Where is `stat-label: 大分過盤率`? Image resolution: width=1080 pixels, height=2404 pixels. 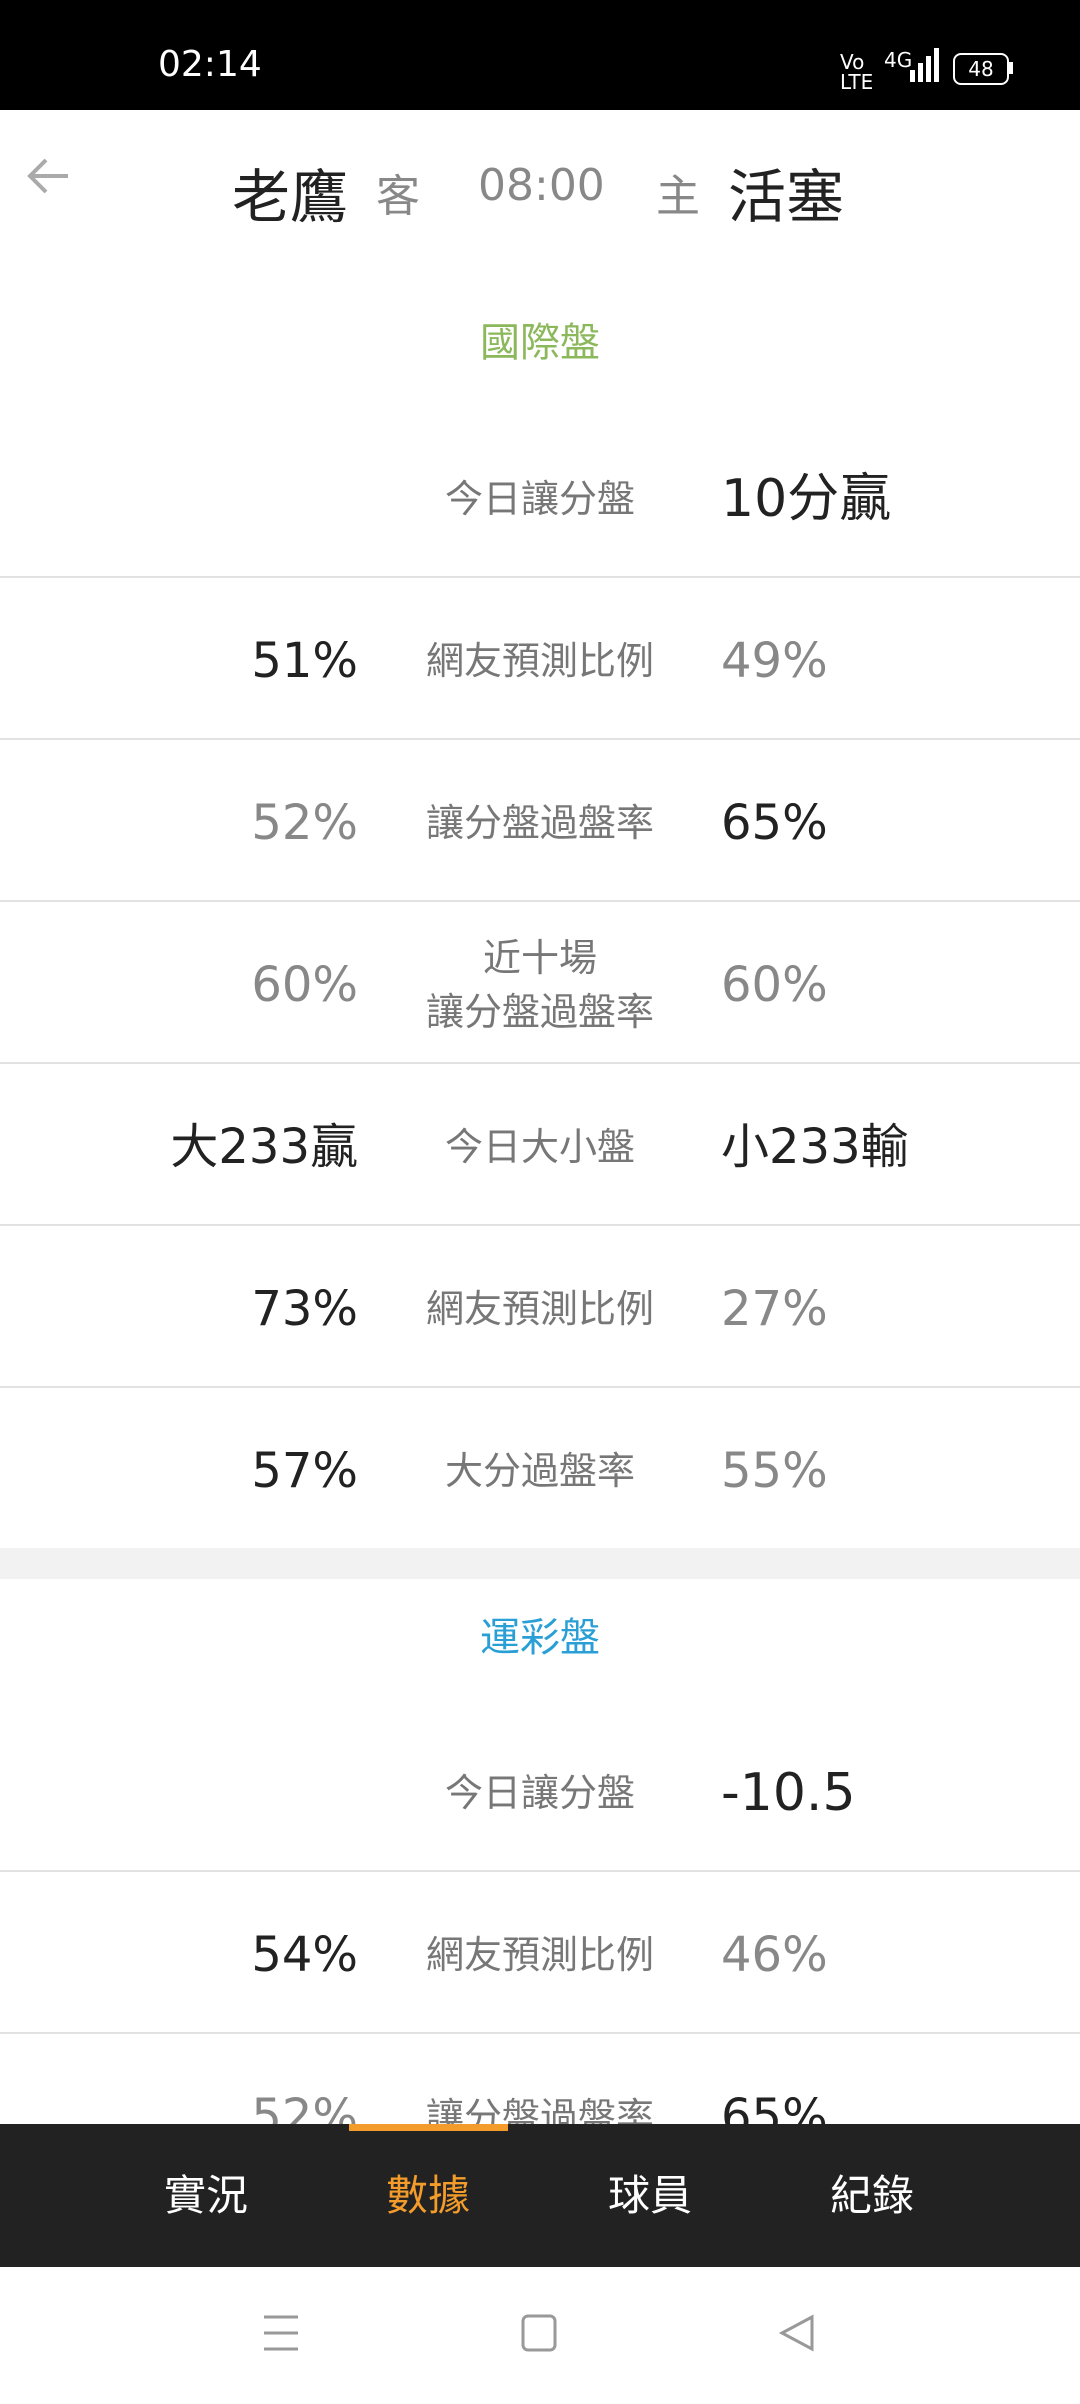
stat-label: 大分過盤率 is located at coordinates (539, 1471).